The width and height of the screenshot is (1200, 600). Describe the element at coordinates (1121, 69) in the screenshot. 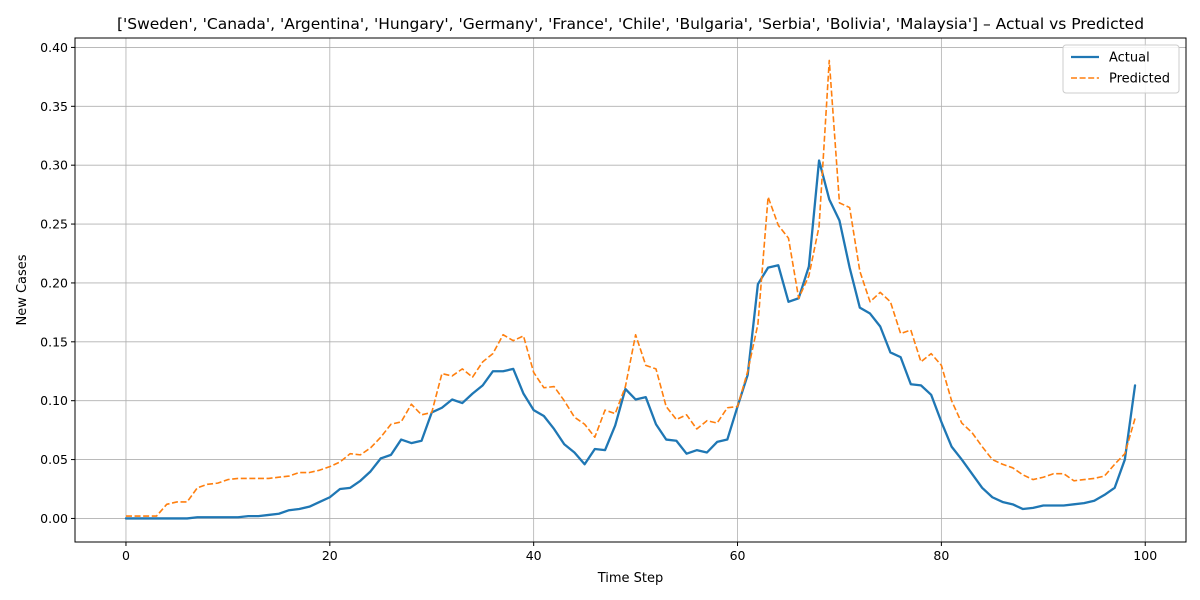

I see `legend: Actual Predicted` at that location.